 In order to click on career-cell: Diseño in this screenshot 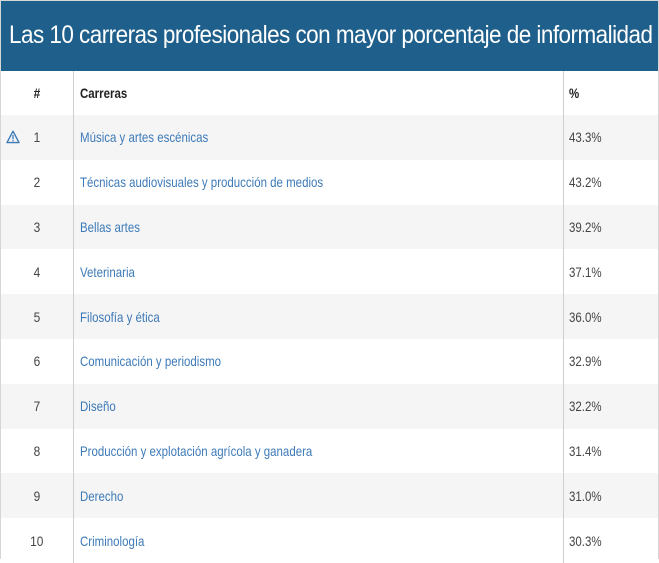, I will do `click(318, 406)`.